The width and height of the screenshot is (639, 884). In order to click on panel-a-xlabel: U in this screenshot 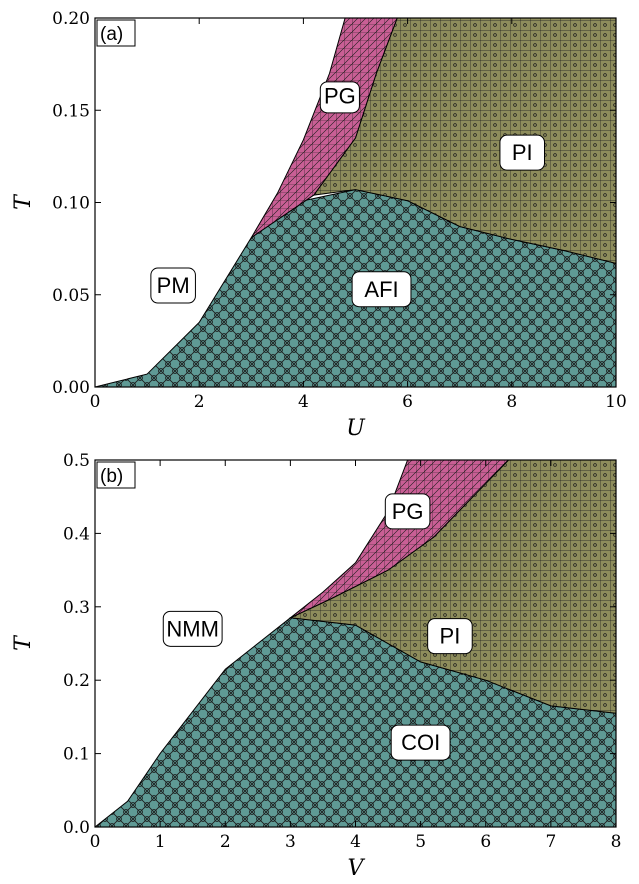, I will do `click(356, 428)`.